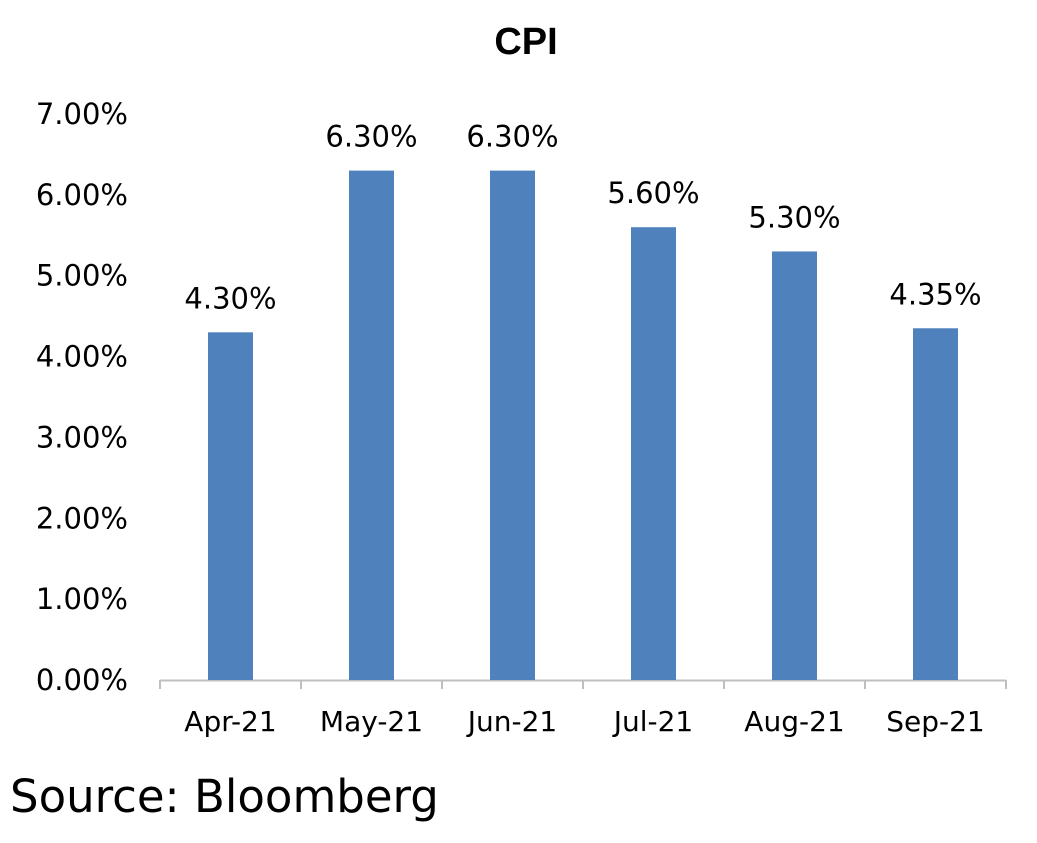 Image resolution: width=1037 pixels, height=843 pixels. I want to click on bar-data-label: 4.35%, so click(935, 294).